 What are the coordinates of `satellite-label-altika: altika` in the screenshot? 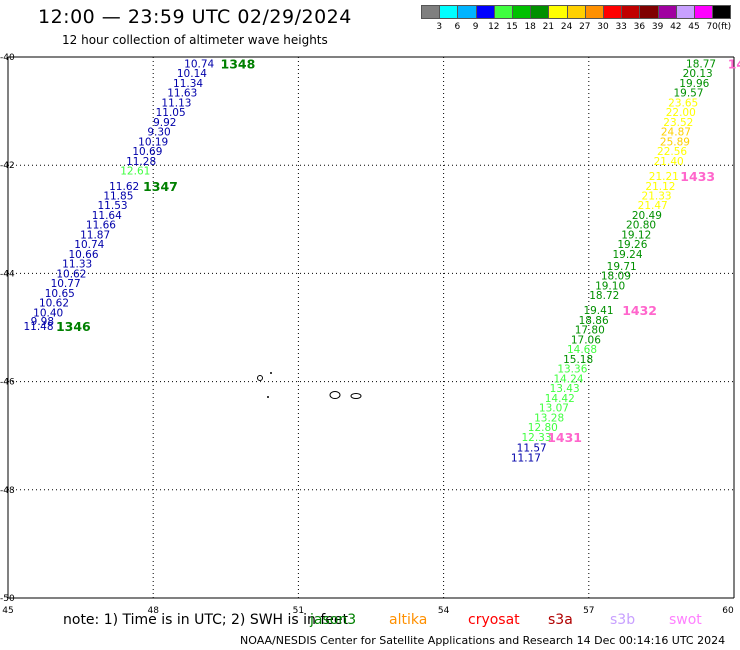 It's located at (408, 620).